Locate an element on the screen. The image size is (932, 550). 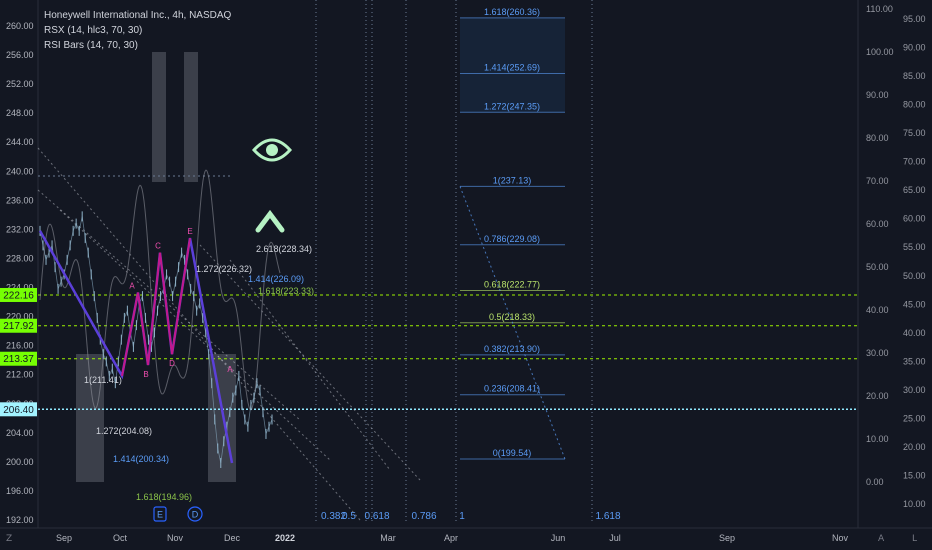
price-tick: 244.00 is located at coordinates (20, 142).